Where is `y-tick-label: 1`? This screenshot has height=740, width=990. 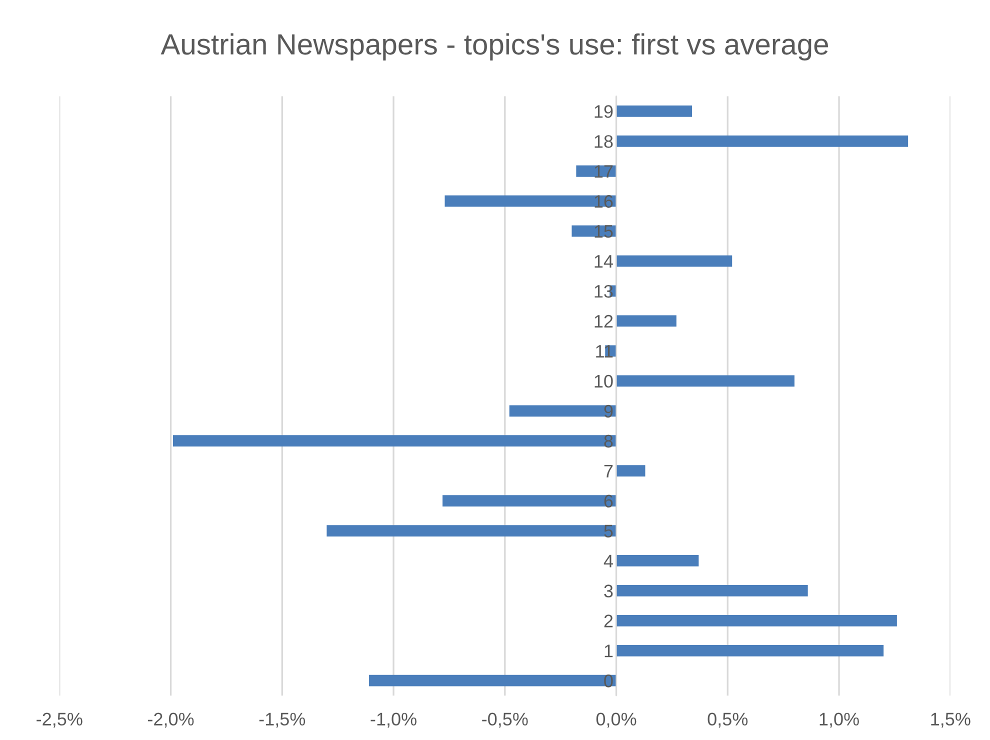
y-tick-label: 1 is located at coordinates (608, 651).